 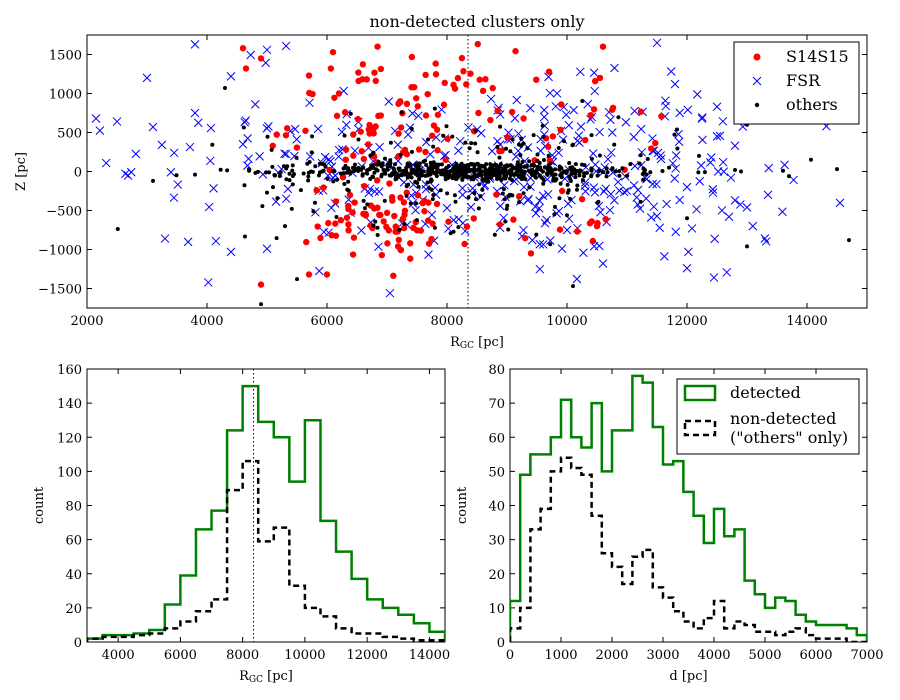 What do you see at coordinates (21, 171) in the screenshot?
I see `scatter-ylabel: Z [pc]` at bounding box center [21, 171].